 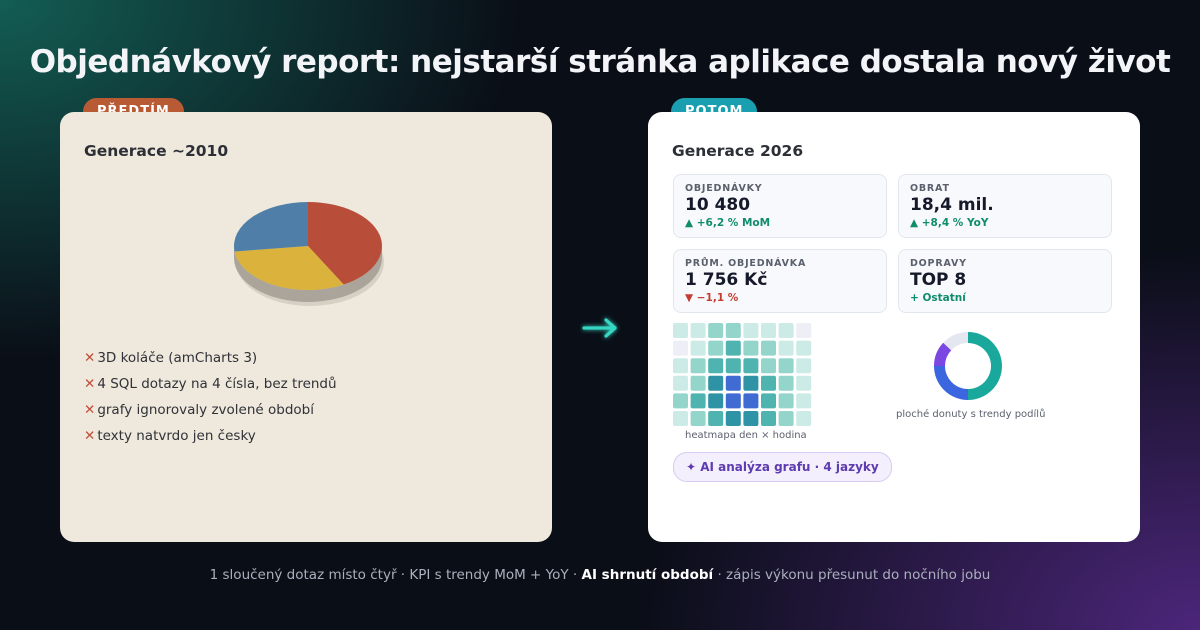 I want to click on after-generation-title: Generace 2026, so click(x=738, y=151).